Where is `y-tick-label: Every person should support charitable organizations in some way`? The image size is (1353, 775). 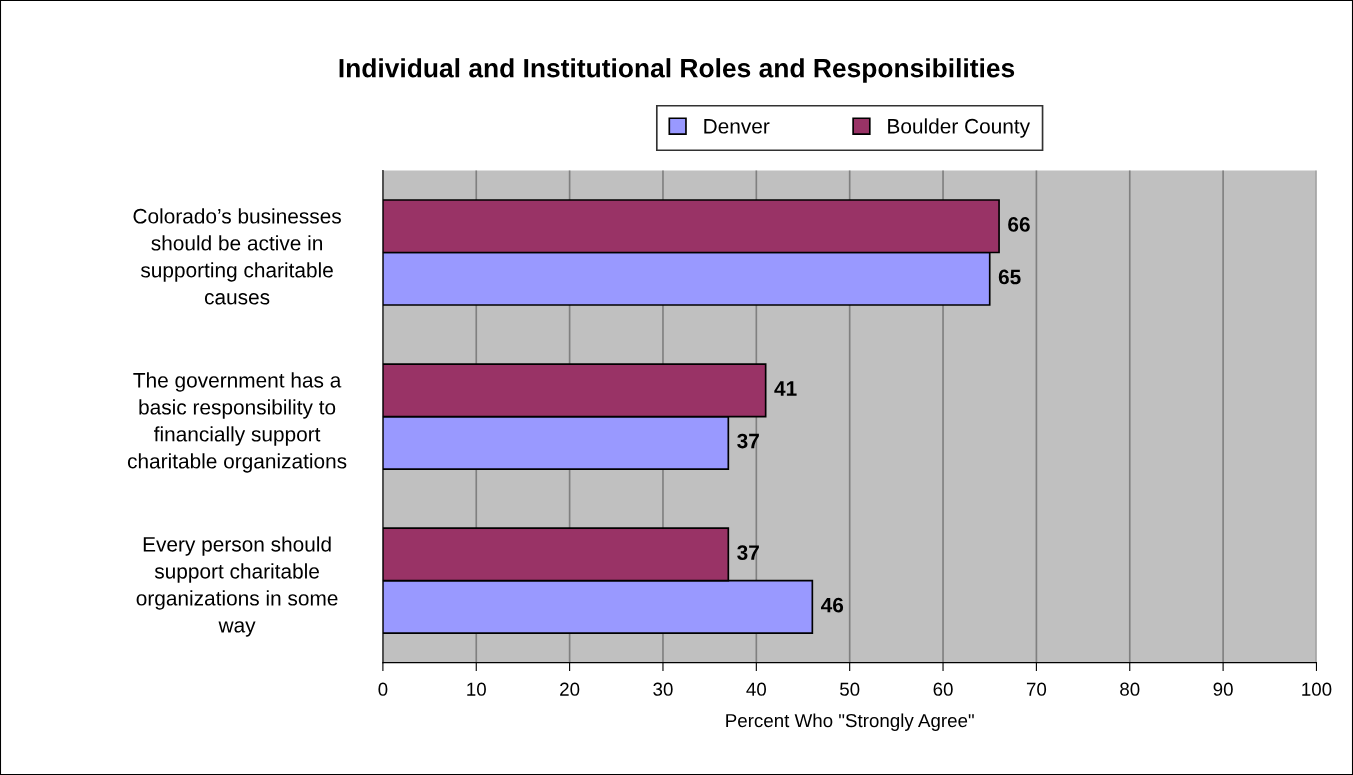
y-tick-label: Every person should support charitable organizations in some way is located at coordinates (237, 586).